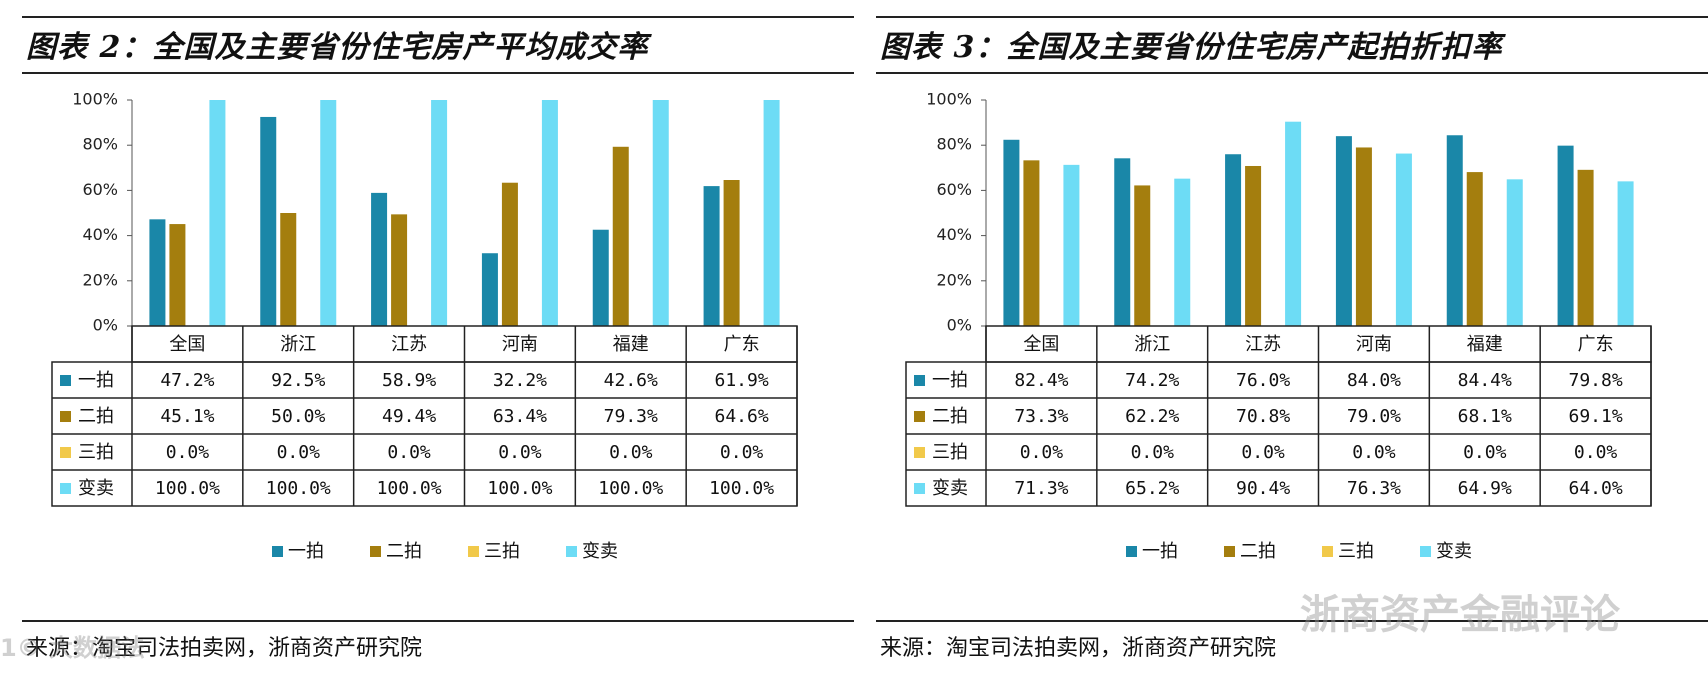 The image size is (1708, 674). I want to click on table-cell-value: 74.2%, so click(1152, 380).